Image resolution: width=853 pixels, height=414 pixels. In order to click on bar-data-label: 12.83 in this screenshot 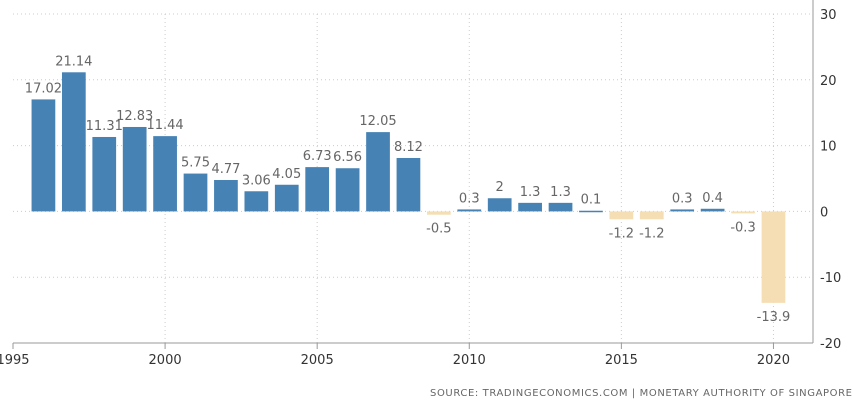, I will do `click(134, 116)`.